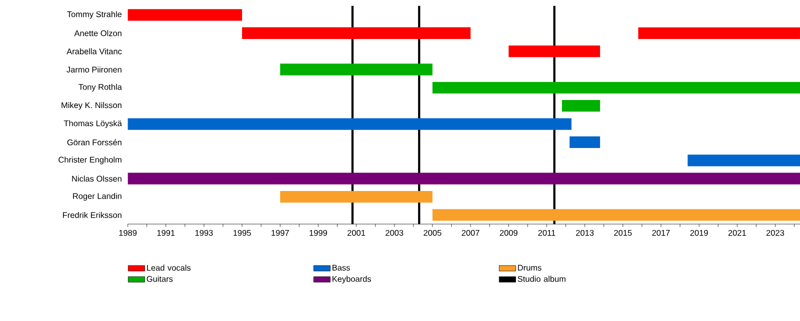 Image resolution: width=800 pixels, height=321 pixels. What do you see at coordinates (242, 233) in the screenshot?
I see `x-tick-label: 1995` at bounding box center [242, 233].